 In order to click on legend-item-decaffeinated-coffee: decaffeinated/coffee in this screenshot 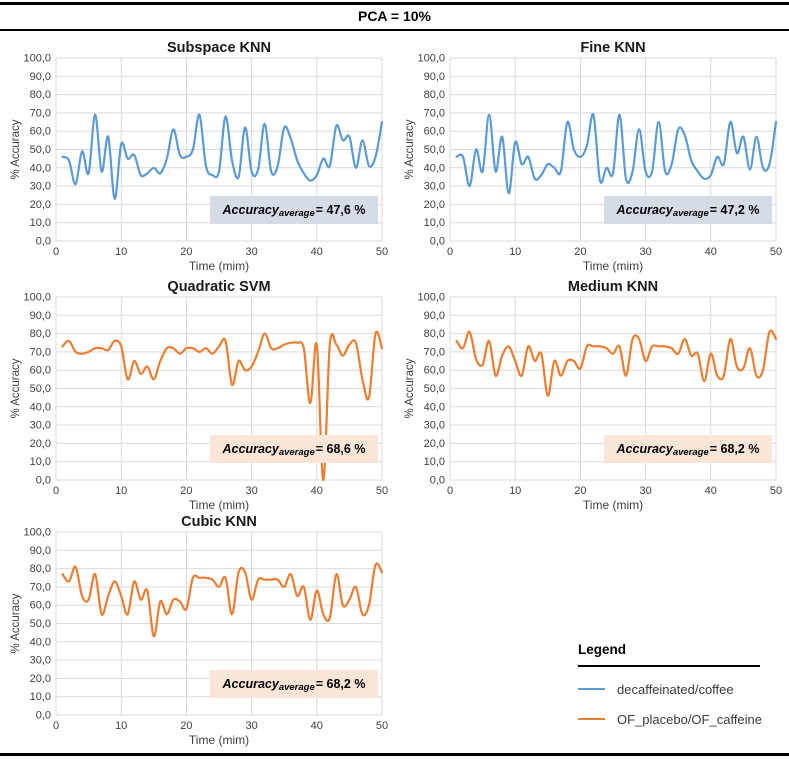, I will do `click(669, 689)`.